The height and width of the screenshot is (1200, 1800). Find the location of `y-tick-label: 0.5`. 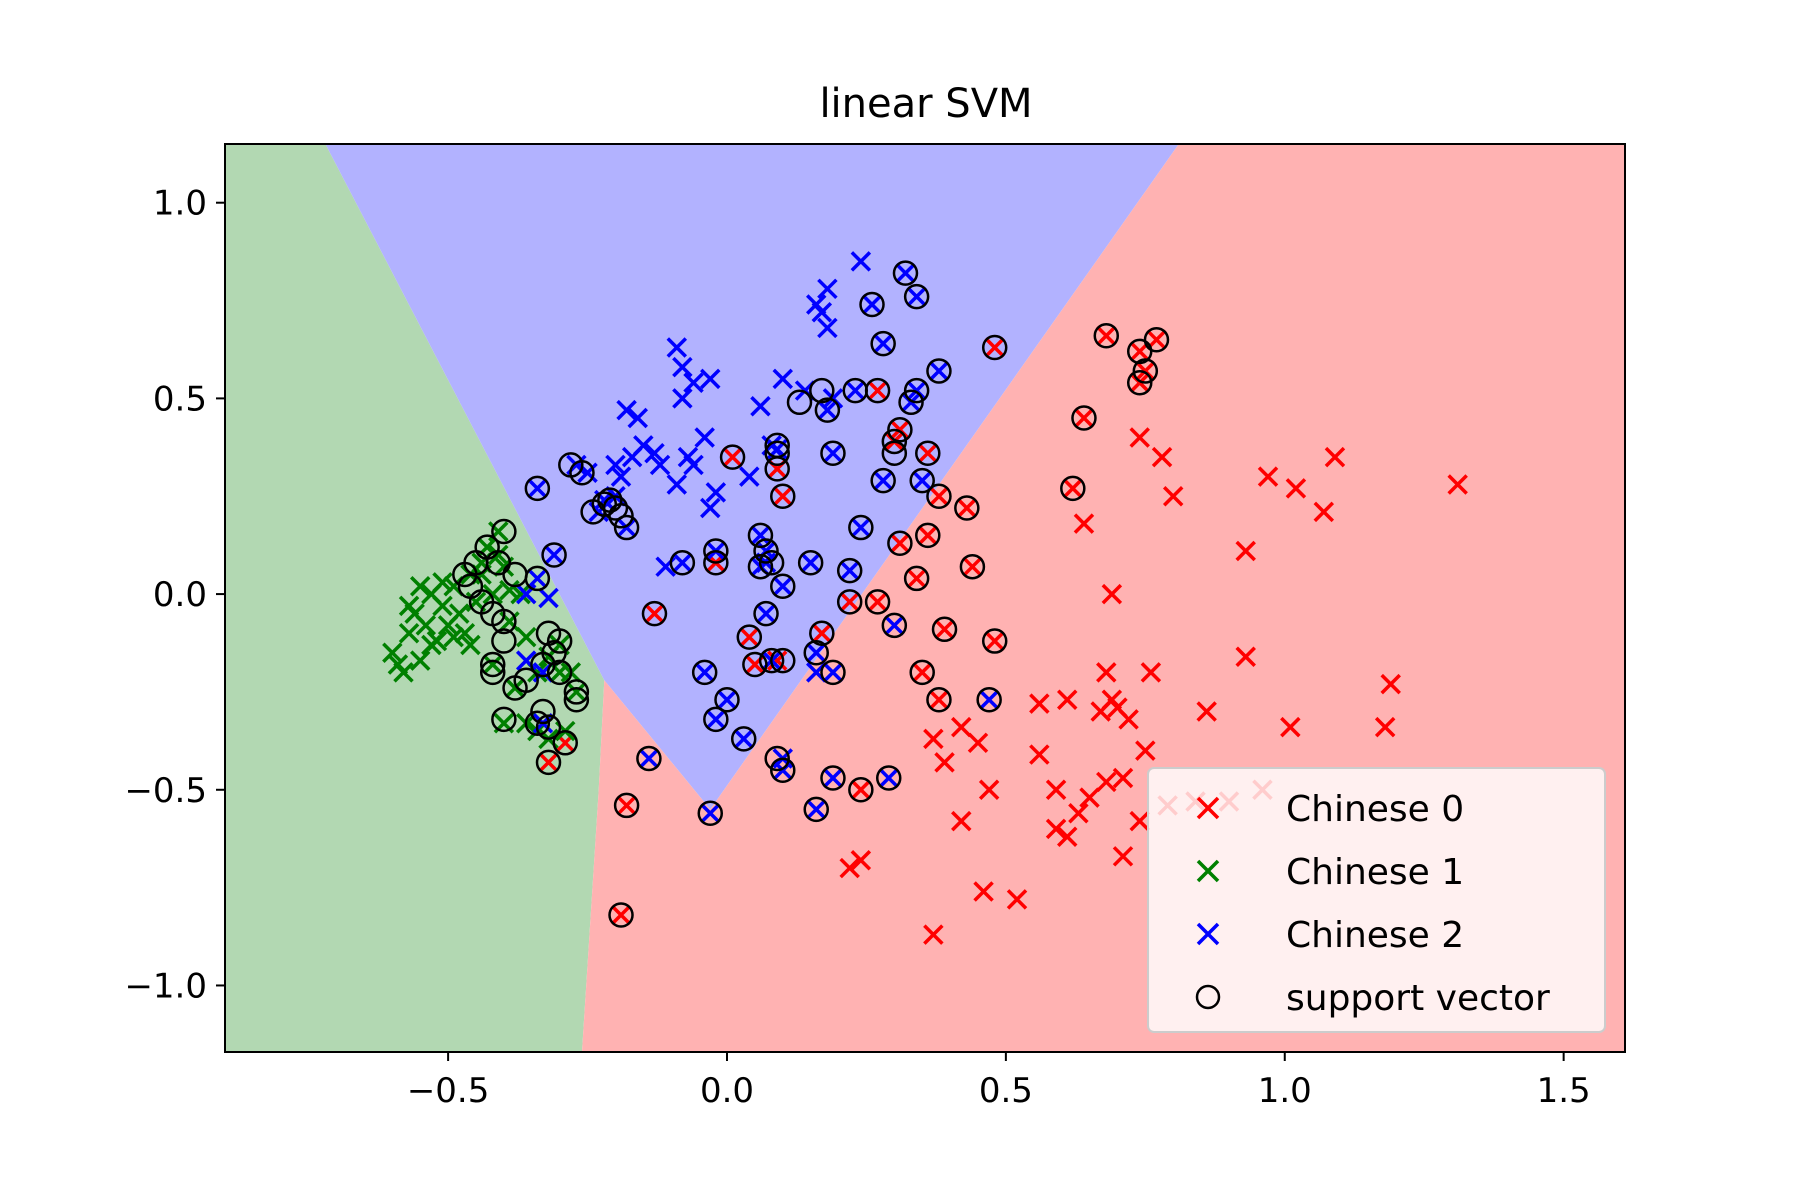

y-tick-label: 0.5 is located at coordinates (180, 399).